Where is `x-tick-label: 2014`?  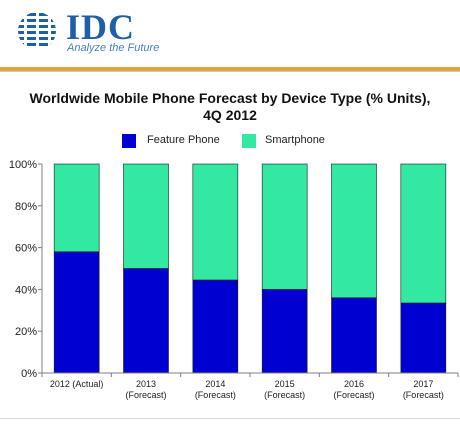
x-tick-label: 2014 is located at coordinates (215, 384).